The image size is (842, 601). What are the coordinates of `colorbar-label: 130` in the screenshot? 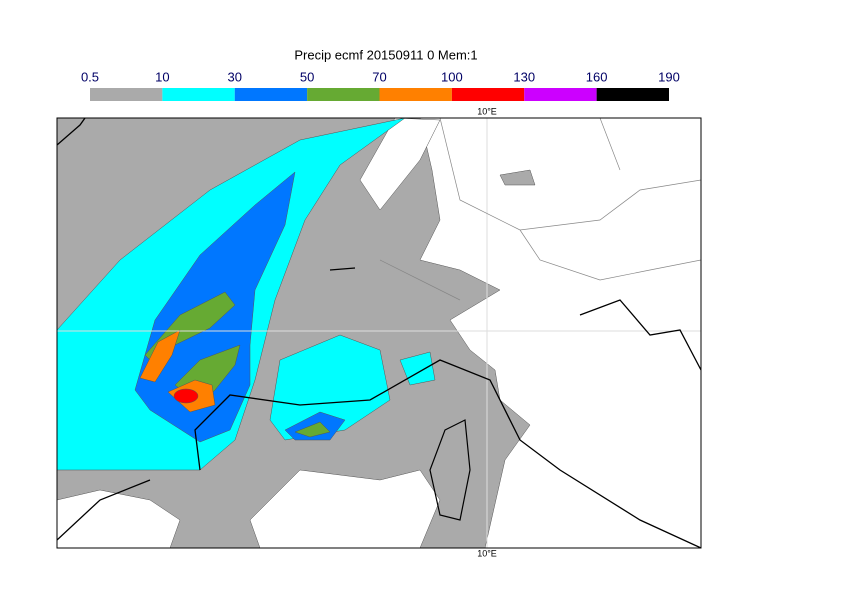 It's located at (524, 76).